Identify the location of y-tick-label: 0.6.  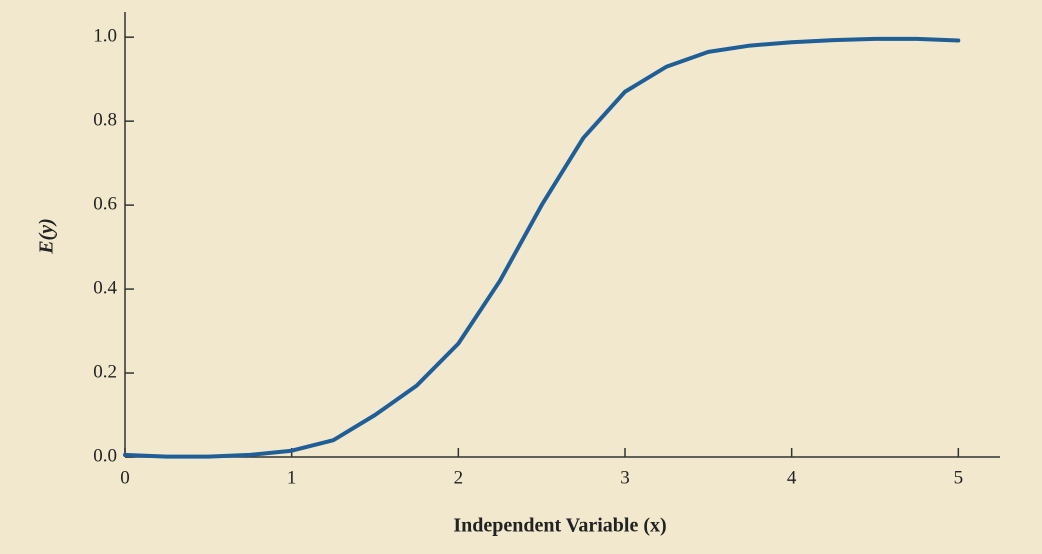
(105, 203).